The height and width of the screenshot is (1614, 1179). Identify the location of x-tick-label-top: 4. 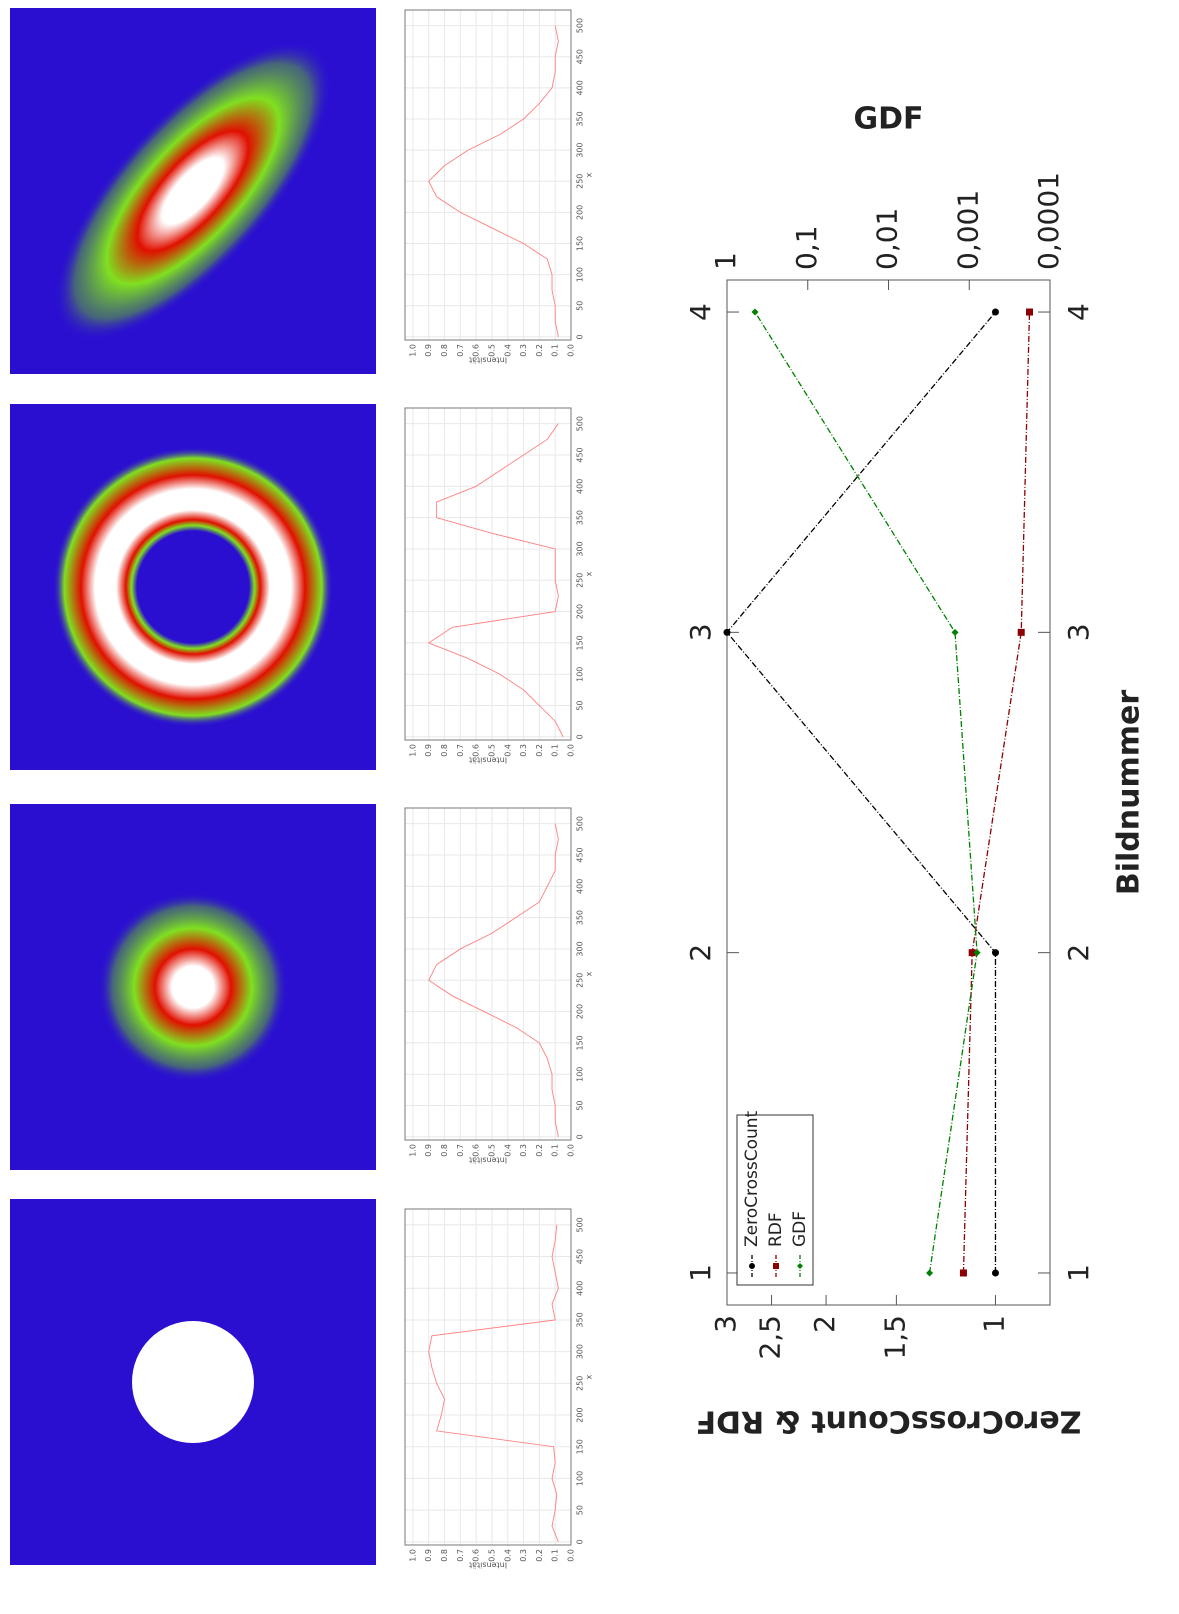
(700, 312).